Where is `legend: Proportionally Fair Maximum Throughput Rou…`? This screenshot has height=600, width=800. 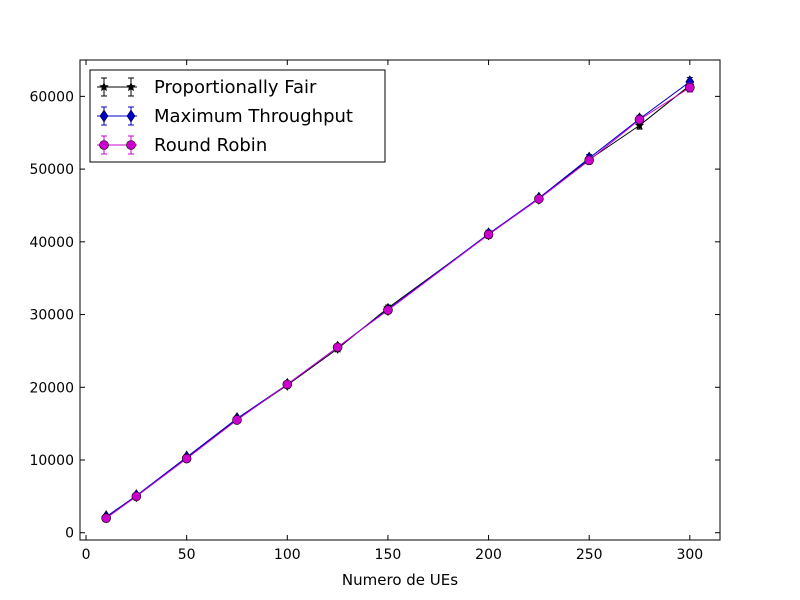 legend: Proportionally Fair Maximum Throughput Rou… is located at coordinates (237, 116).